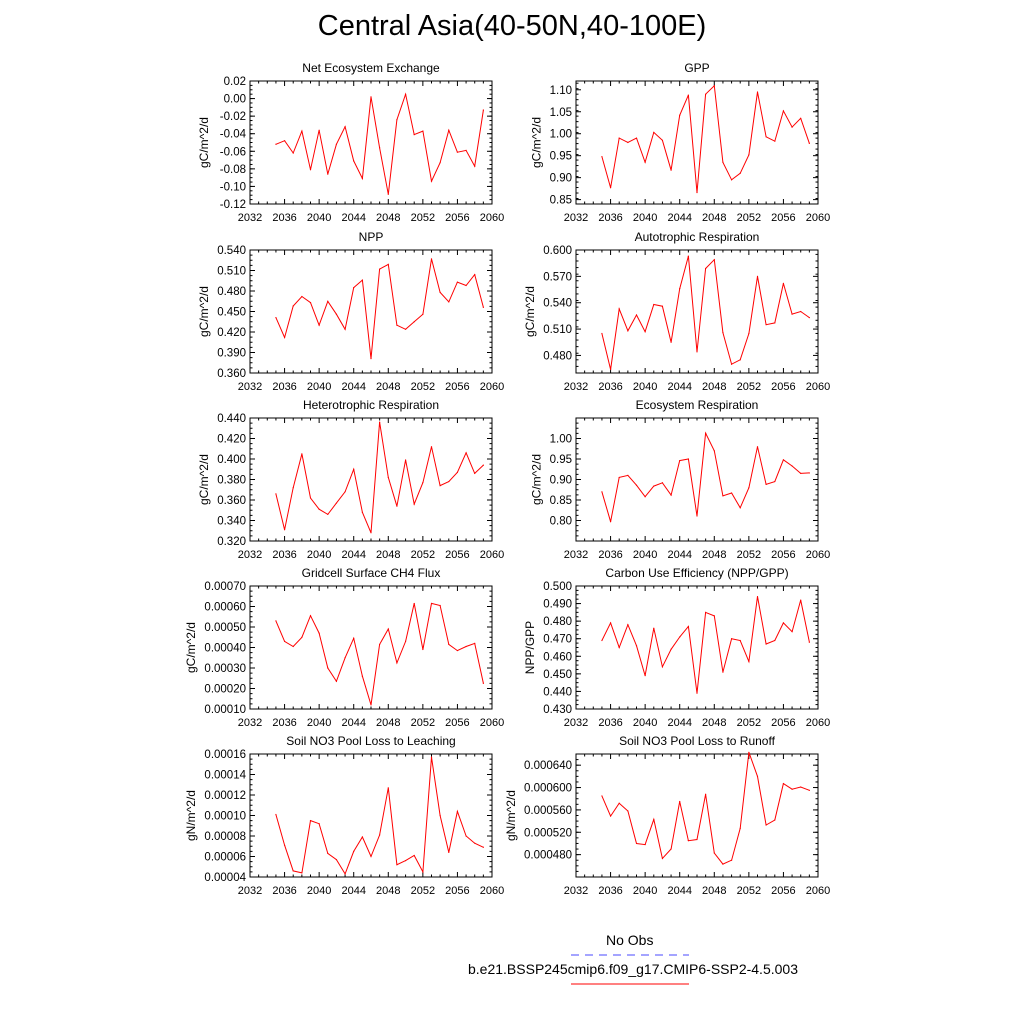 This screenshot has width=1024, height=1024. What do you see at coordinates (379, 477) in the screenshot?
I see `series-line` at bounding box center [379, 477].